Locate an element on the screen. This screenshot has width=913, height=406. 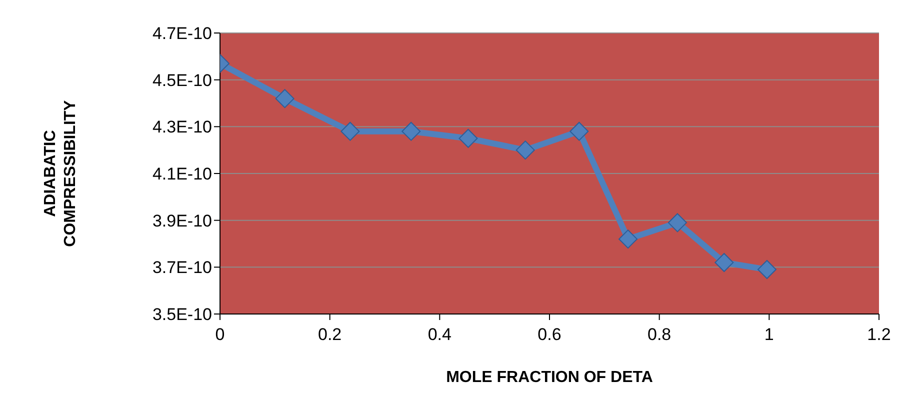
x-tick-label: 0.4 is located at coordinates (440, 334).